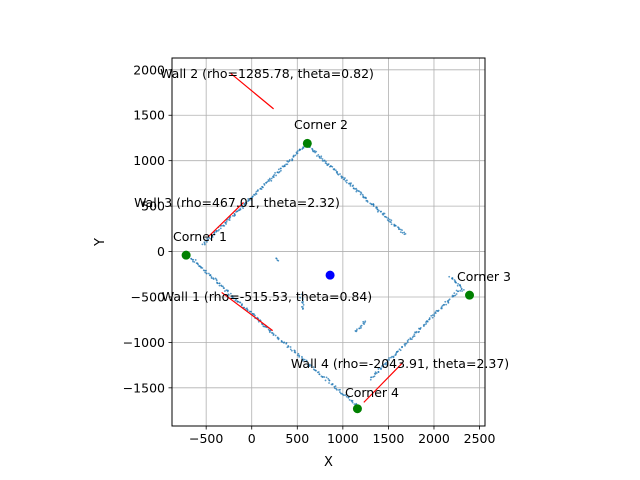  Describe the element at coordinates (144, 342) in the screenshot. I see `y-tick-label: −1000` at that location.